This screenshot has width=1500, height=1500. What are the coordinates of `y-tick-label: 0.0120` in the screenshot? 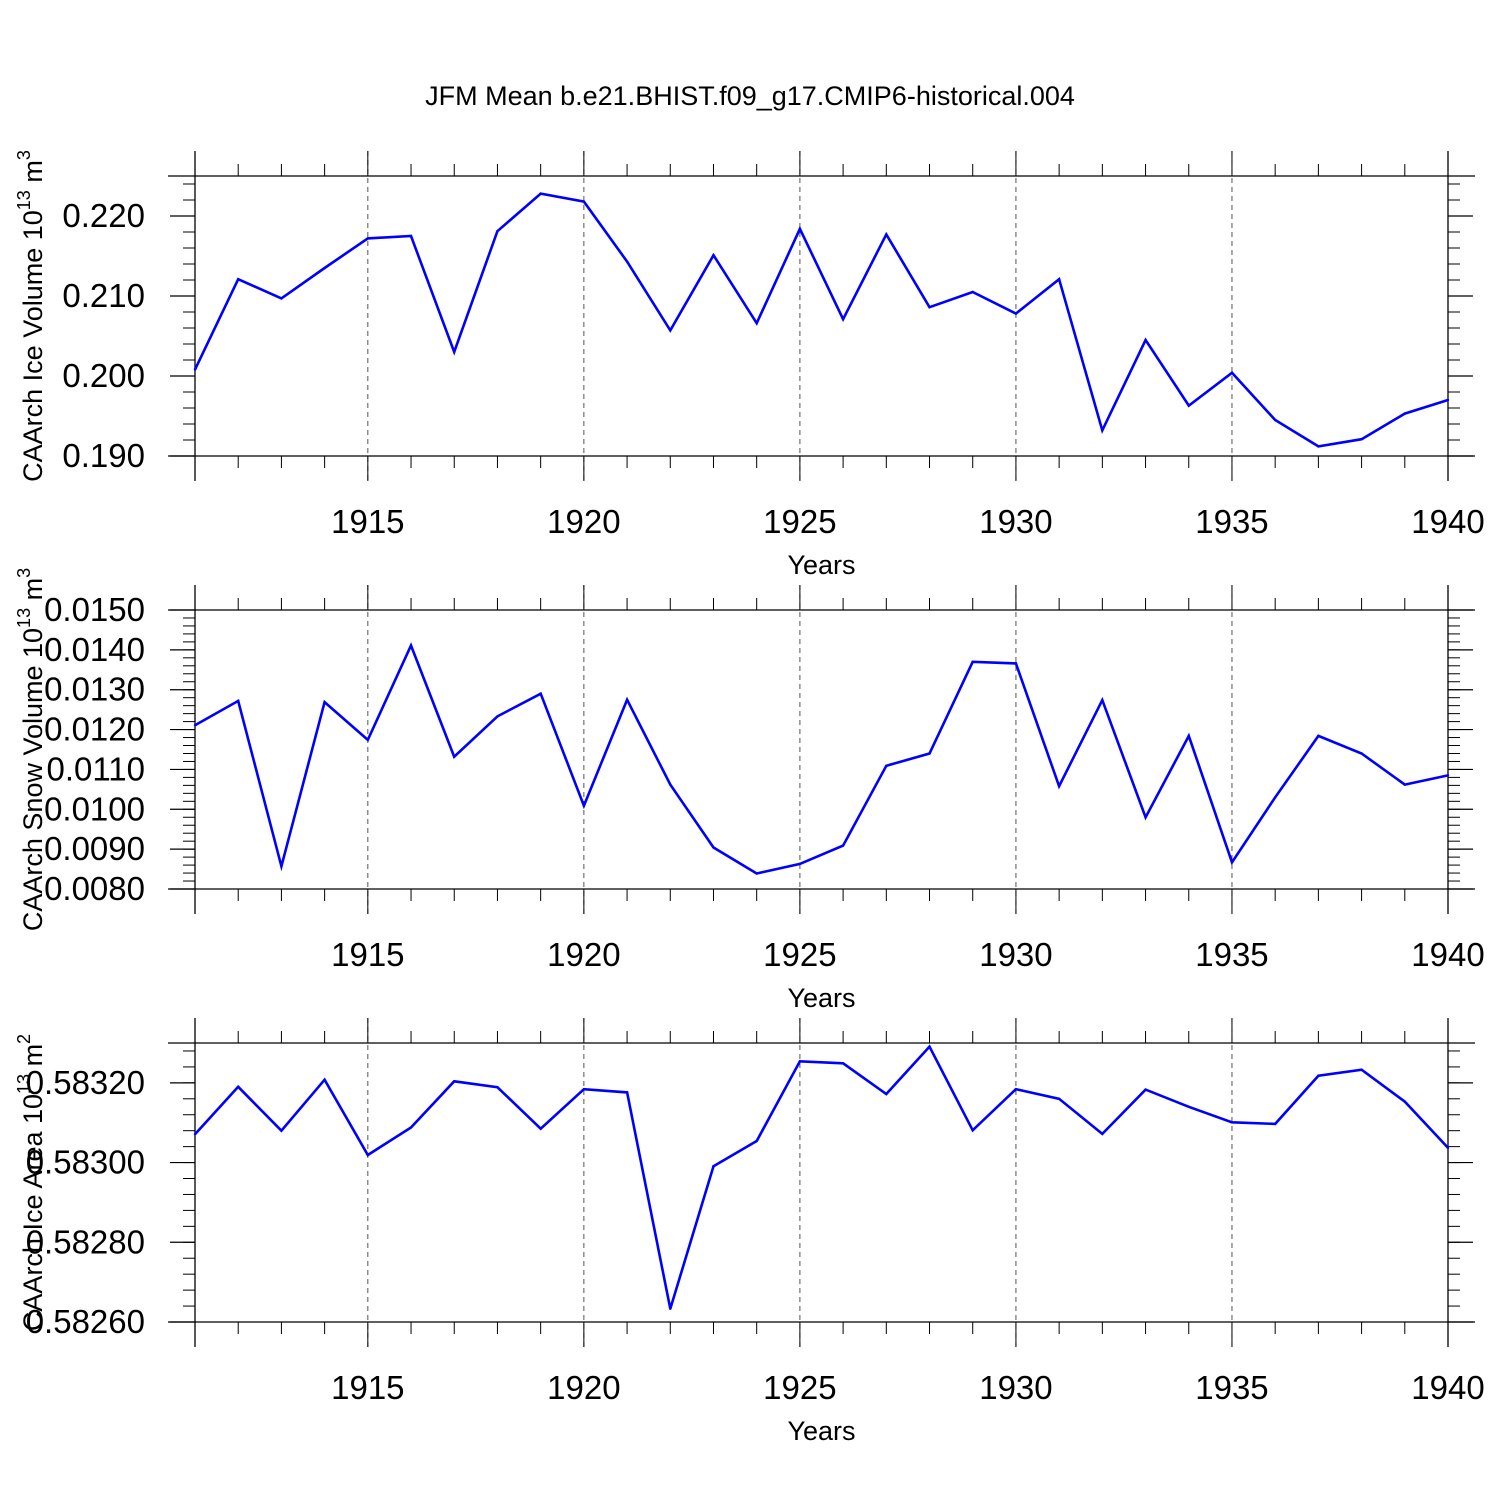 It's located at (94, 729).